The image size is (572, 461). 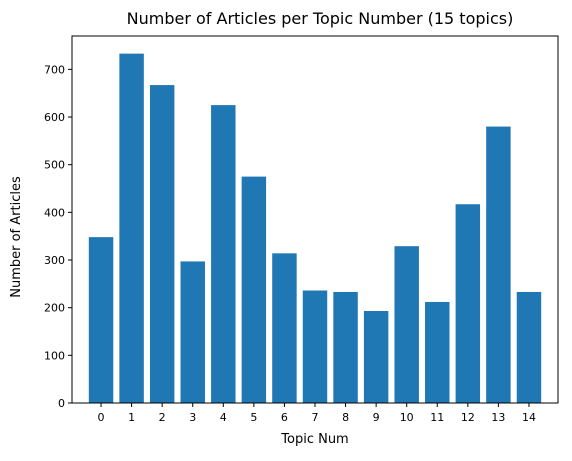 What do you see at coordinates (376, 417) in the screenshot?
I see `x-tick-label: 9` at bounding box center [376, 417].